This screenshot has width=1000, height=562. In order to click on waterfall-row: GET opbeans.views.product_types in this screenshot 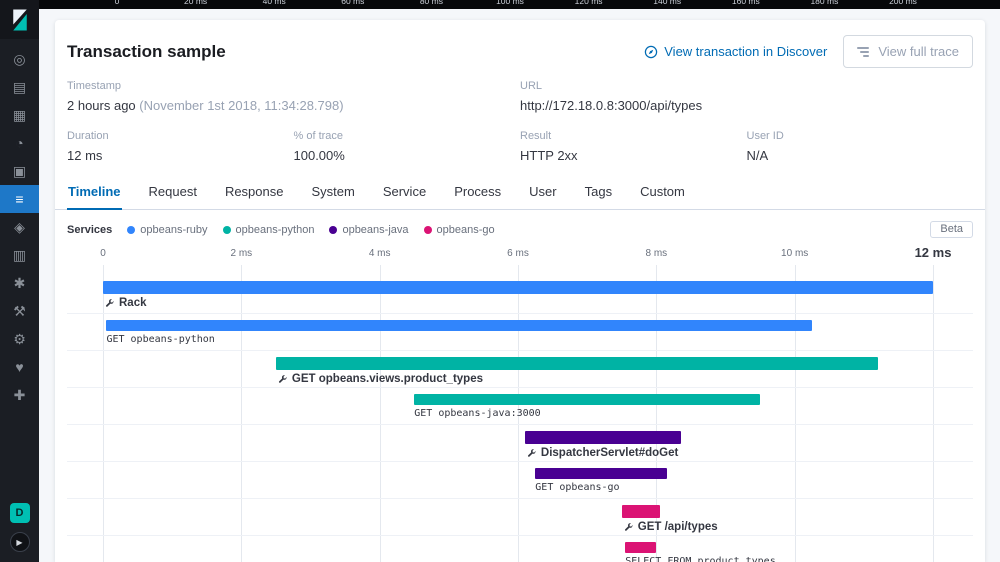, I will do `click(520, 369)`.